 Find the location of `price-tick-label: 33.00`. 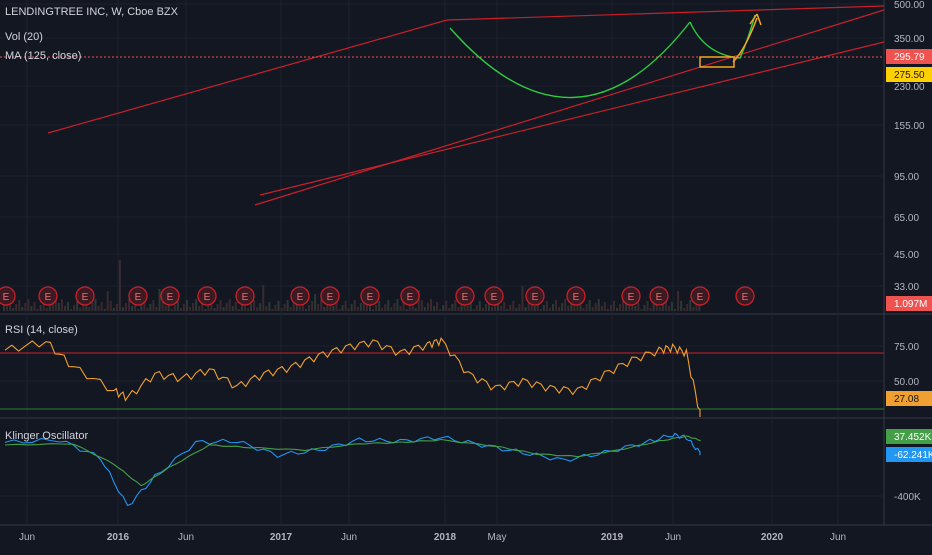

price-tick-label: 33.00 is located at coordinates (906, 287).